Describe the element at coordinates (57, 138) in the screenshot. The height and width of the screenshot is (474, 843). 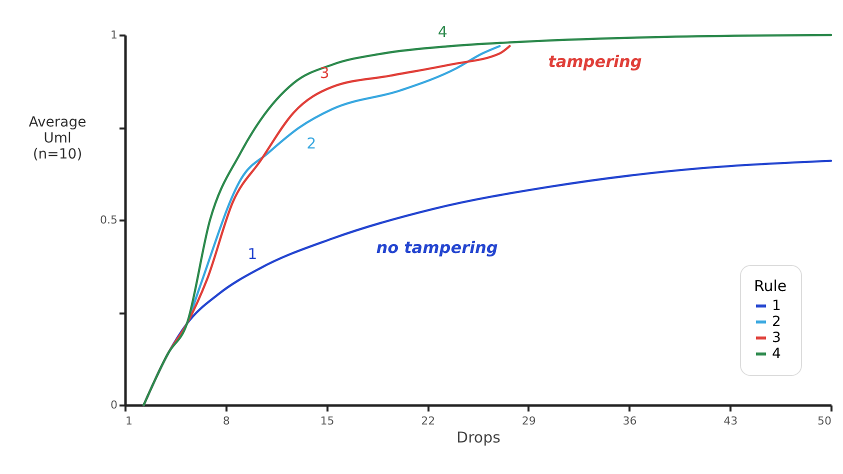
I see `y-axis-title: Average Uml (n=10)` at that location.